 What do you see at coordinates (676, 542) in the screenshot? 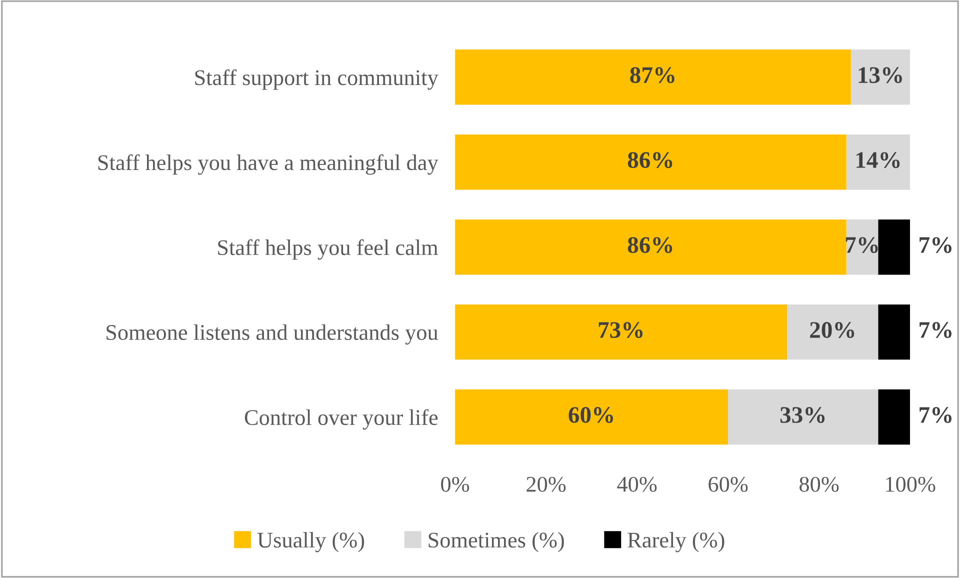
I see `legend-label: Rarely (%)` at bounding box center [676, 542].